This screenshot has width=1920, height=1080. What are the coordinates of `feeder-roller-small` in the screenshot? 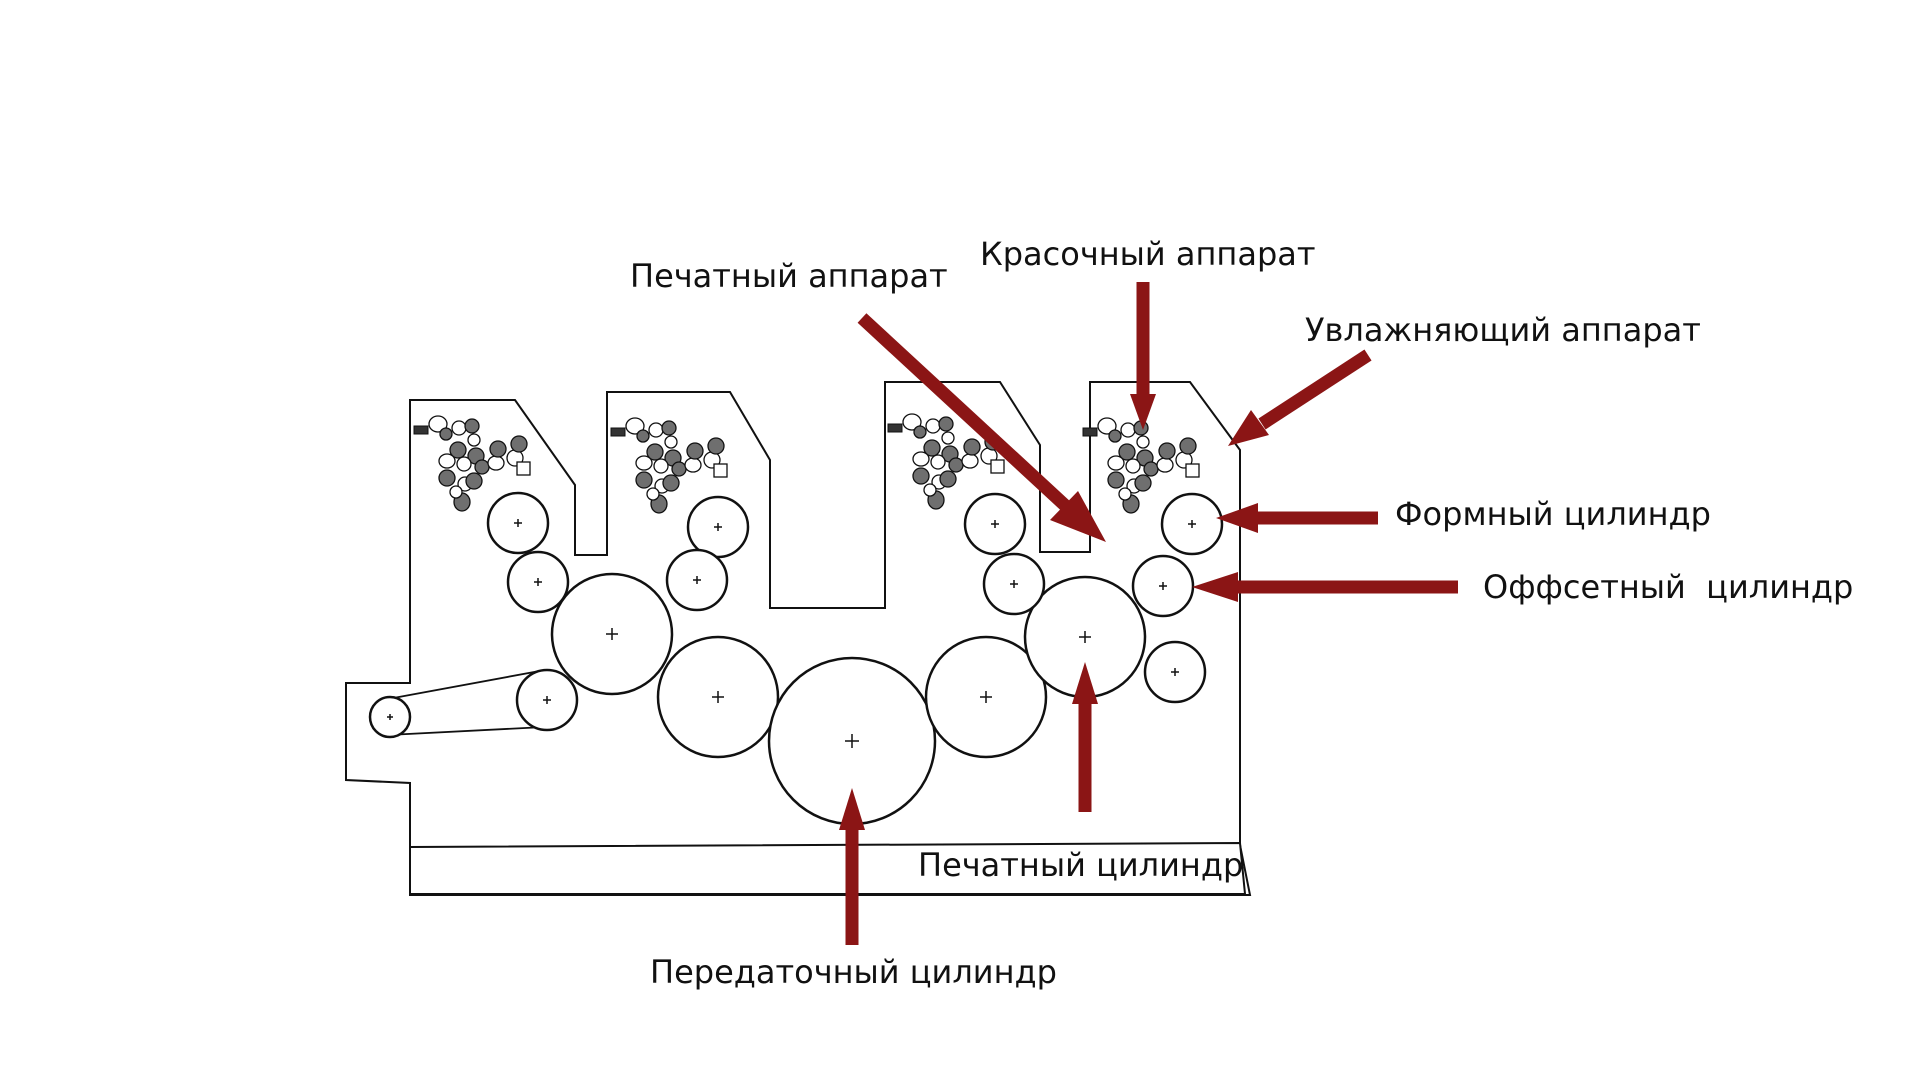 It's located at (390, 717).